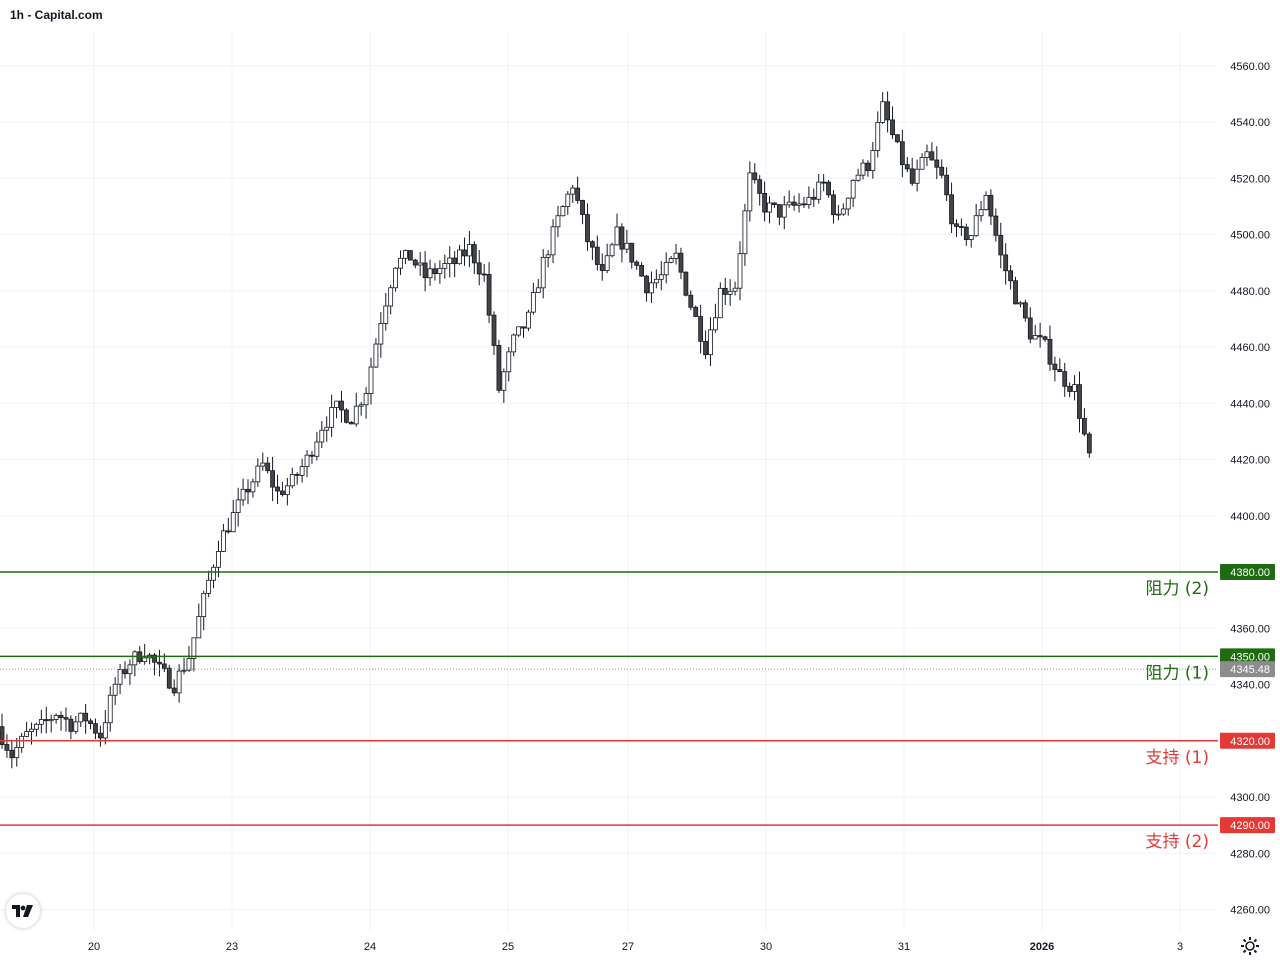 This screenshot has height=961, width=1280. What do you see at coordinates (23, 911) in the screenshot?
I see `tradingview-logo-icon` at bounding box center [23, 911].